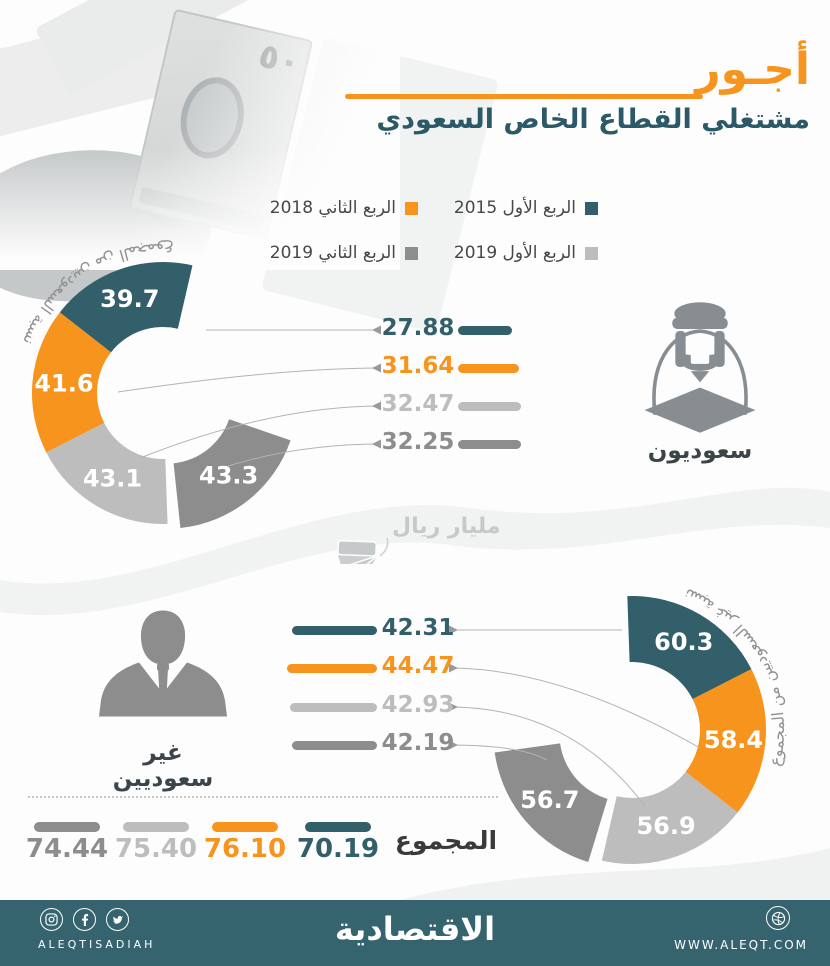  I want to click on total-item-q2-2018: 76.10, so click(245, 843).